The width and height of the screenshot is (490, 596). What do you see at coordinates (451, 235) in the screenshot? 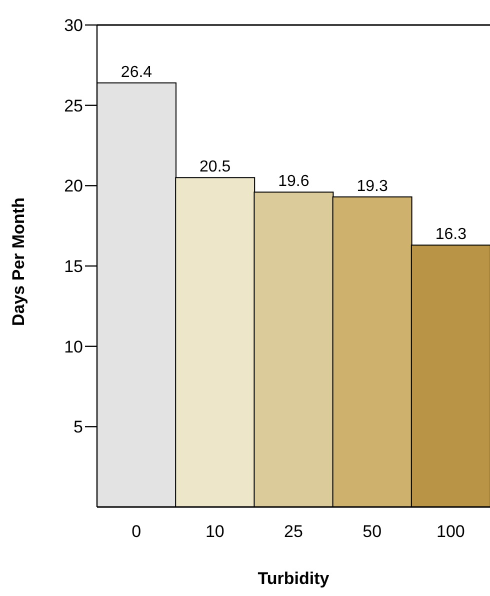
I see `data-label: 16.3` at bounding box center [451, 235].